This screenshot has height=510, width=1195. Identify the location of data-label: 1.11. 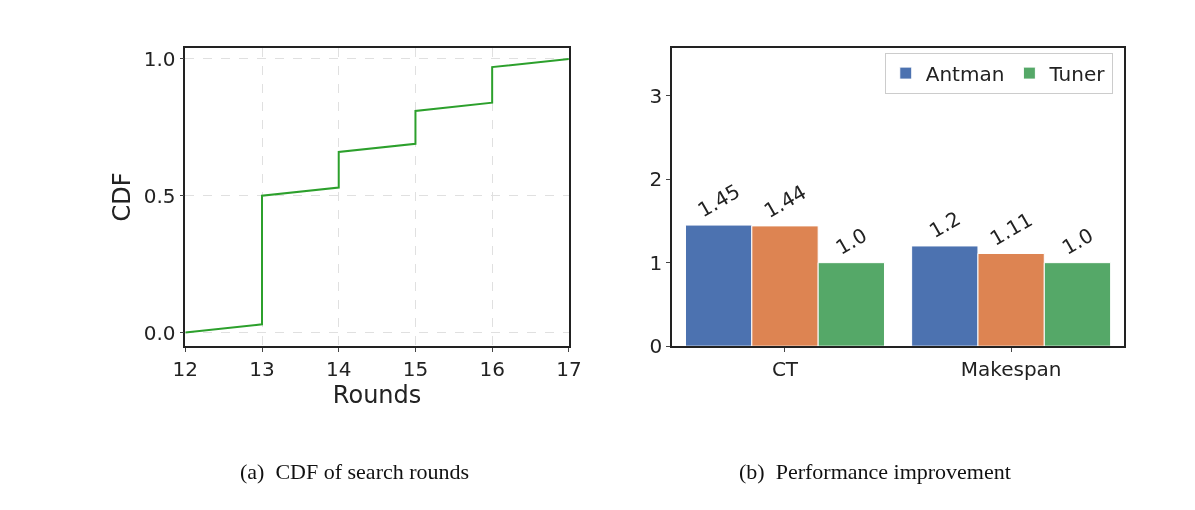
(1011, 229).